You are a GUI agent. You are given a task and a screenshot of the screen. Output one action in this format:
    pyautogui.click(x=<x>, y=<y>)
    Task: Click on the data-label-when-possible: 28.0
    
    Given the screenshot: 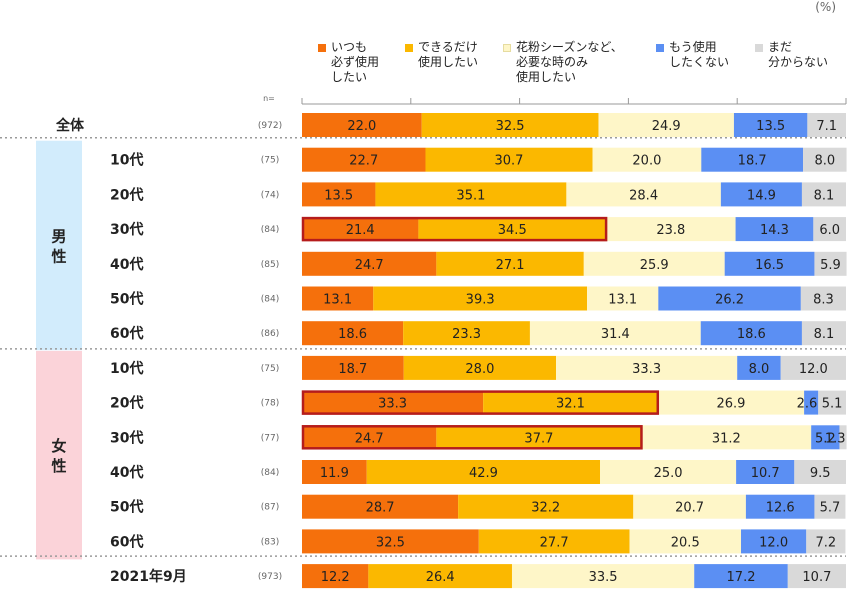 What is the action you would take?
    pyautogui.click(x=479, y=369)
    